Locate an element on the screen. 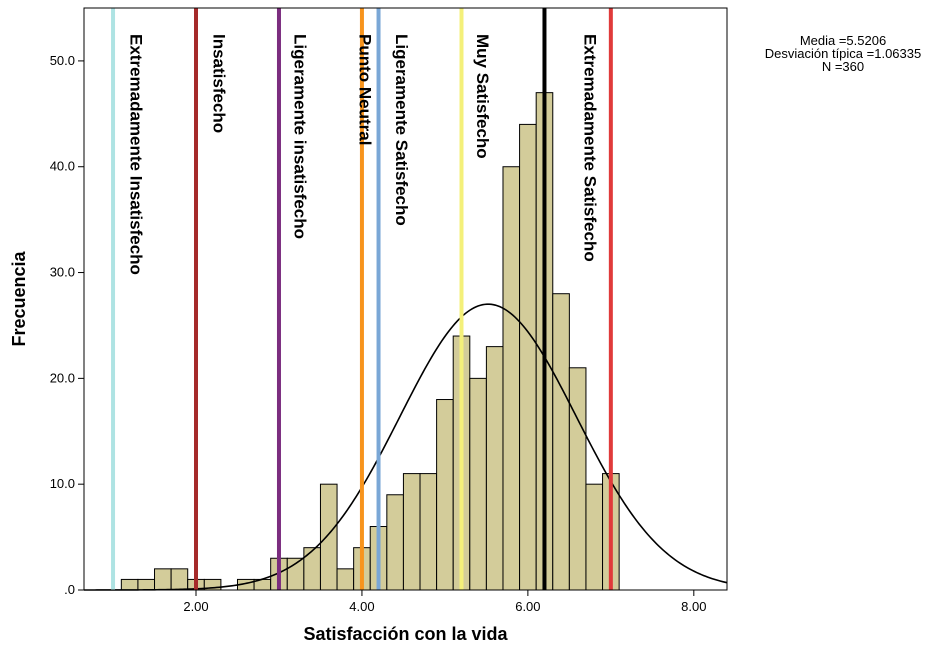  x-axis-title: Satisfacción con la vida is located at coordinates (405, 634).